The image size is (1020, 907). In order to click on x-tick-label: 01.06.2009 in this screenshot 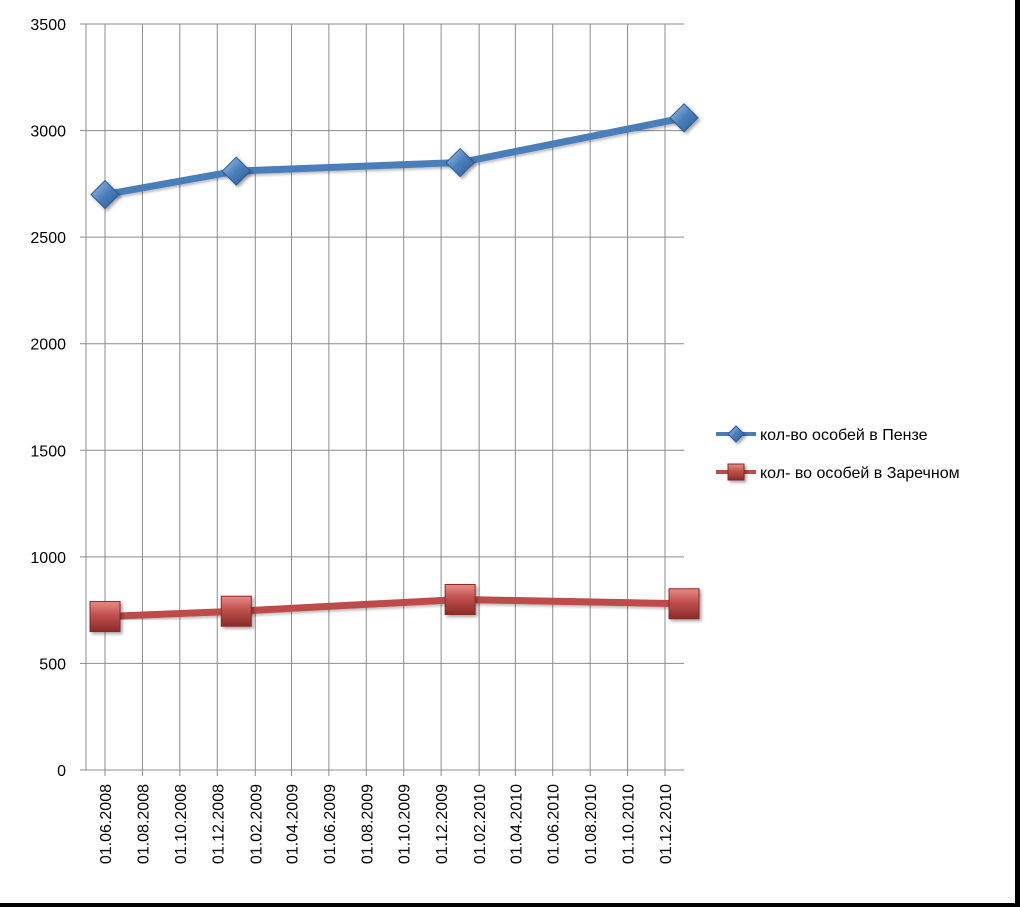, I will do `click(330, 824)`.